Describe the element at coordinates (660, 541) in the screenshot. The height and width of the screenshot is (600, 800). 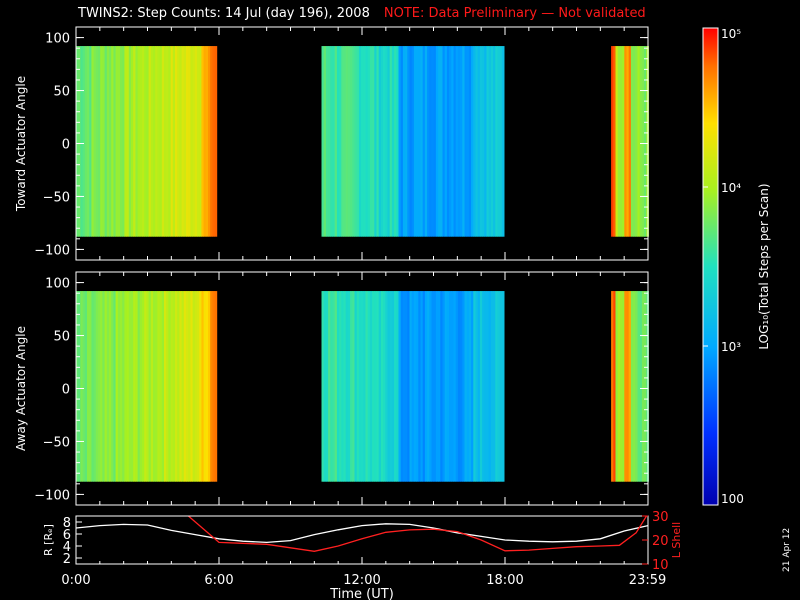
I see `y-right-tick-label: 20` at that location.